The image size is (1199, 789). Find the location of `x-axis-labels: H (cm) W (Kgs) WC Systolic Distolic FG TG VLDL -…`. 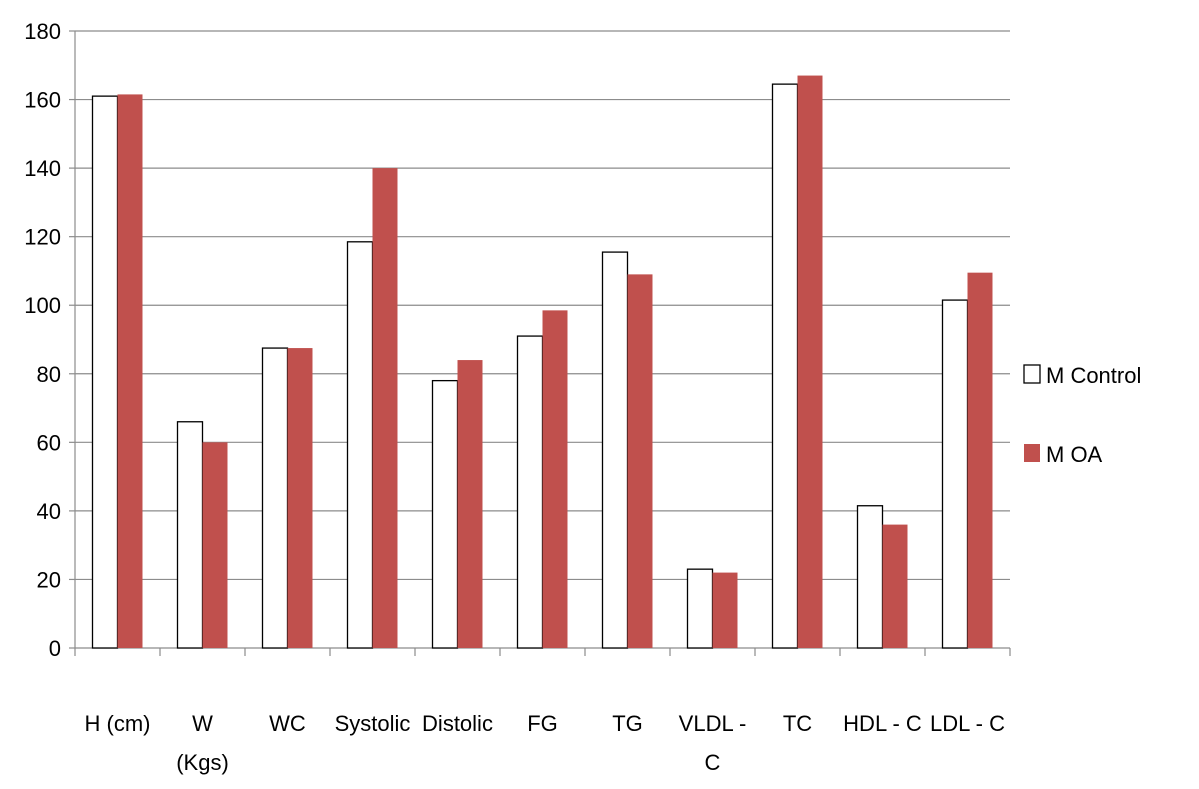

x-axis-labels: H (cm) W (Kgs) WC Systolic Distolic FG TG VLDL -… is located at coordinates (545, 743).